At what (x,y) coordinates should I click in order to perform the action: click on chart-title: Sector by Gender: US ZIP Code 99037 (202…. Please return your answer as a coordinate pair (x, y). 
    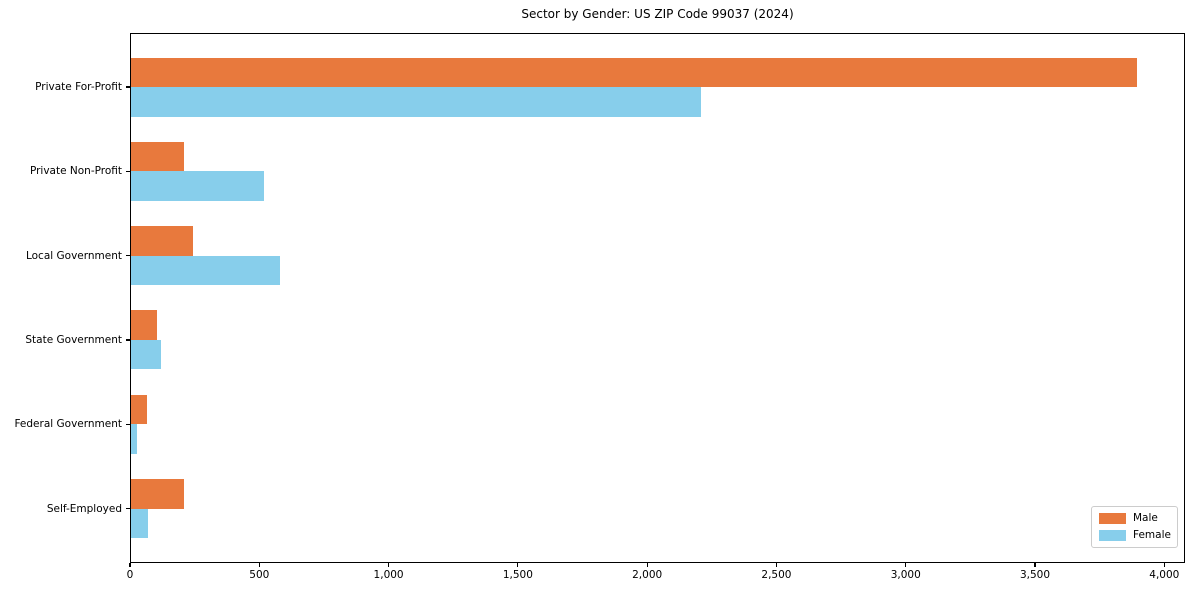
    Looking at the image, I should click on (657, 14).